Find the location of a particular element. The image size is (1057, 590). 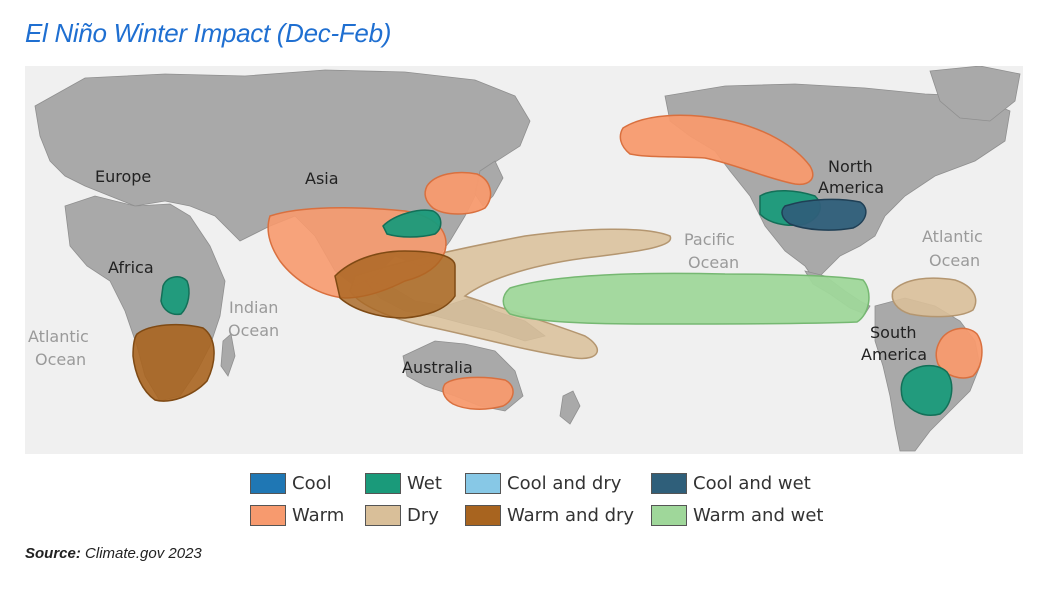

legend-swatch-cool is located at coordinates (268, 483).